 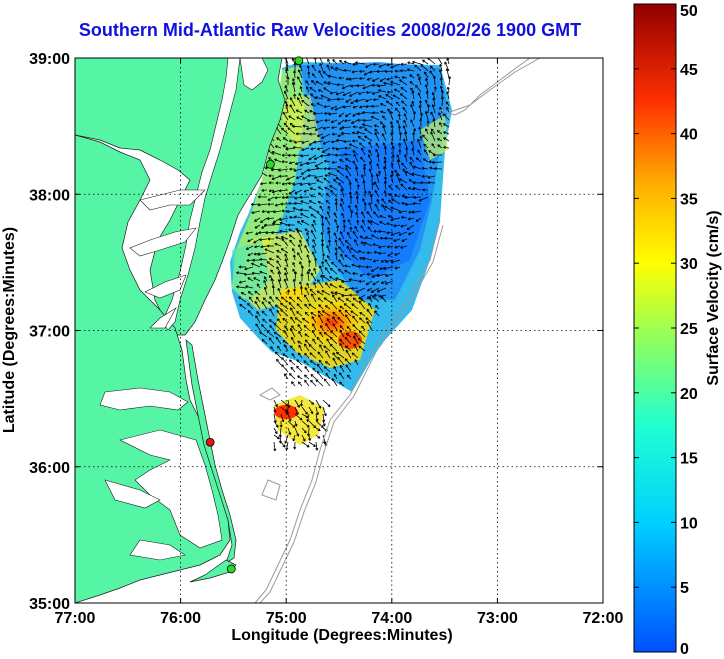 What do you see at coordinates (49, 195) in the screenshot?
I see `y-tick-label: 38:00` at bounding box center [49, 195].